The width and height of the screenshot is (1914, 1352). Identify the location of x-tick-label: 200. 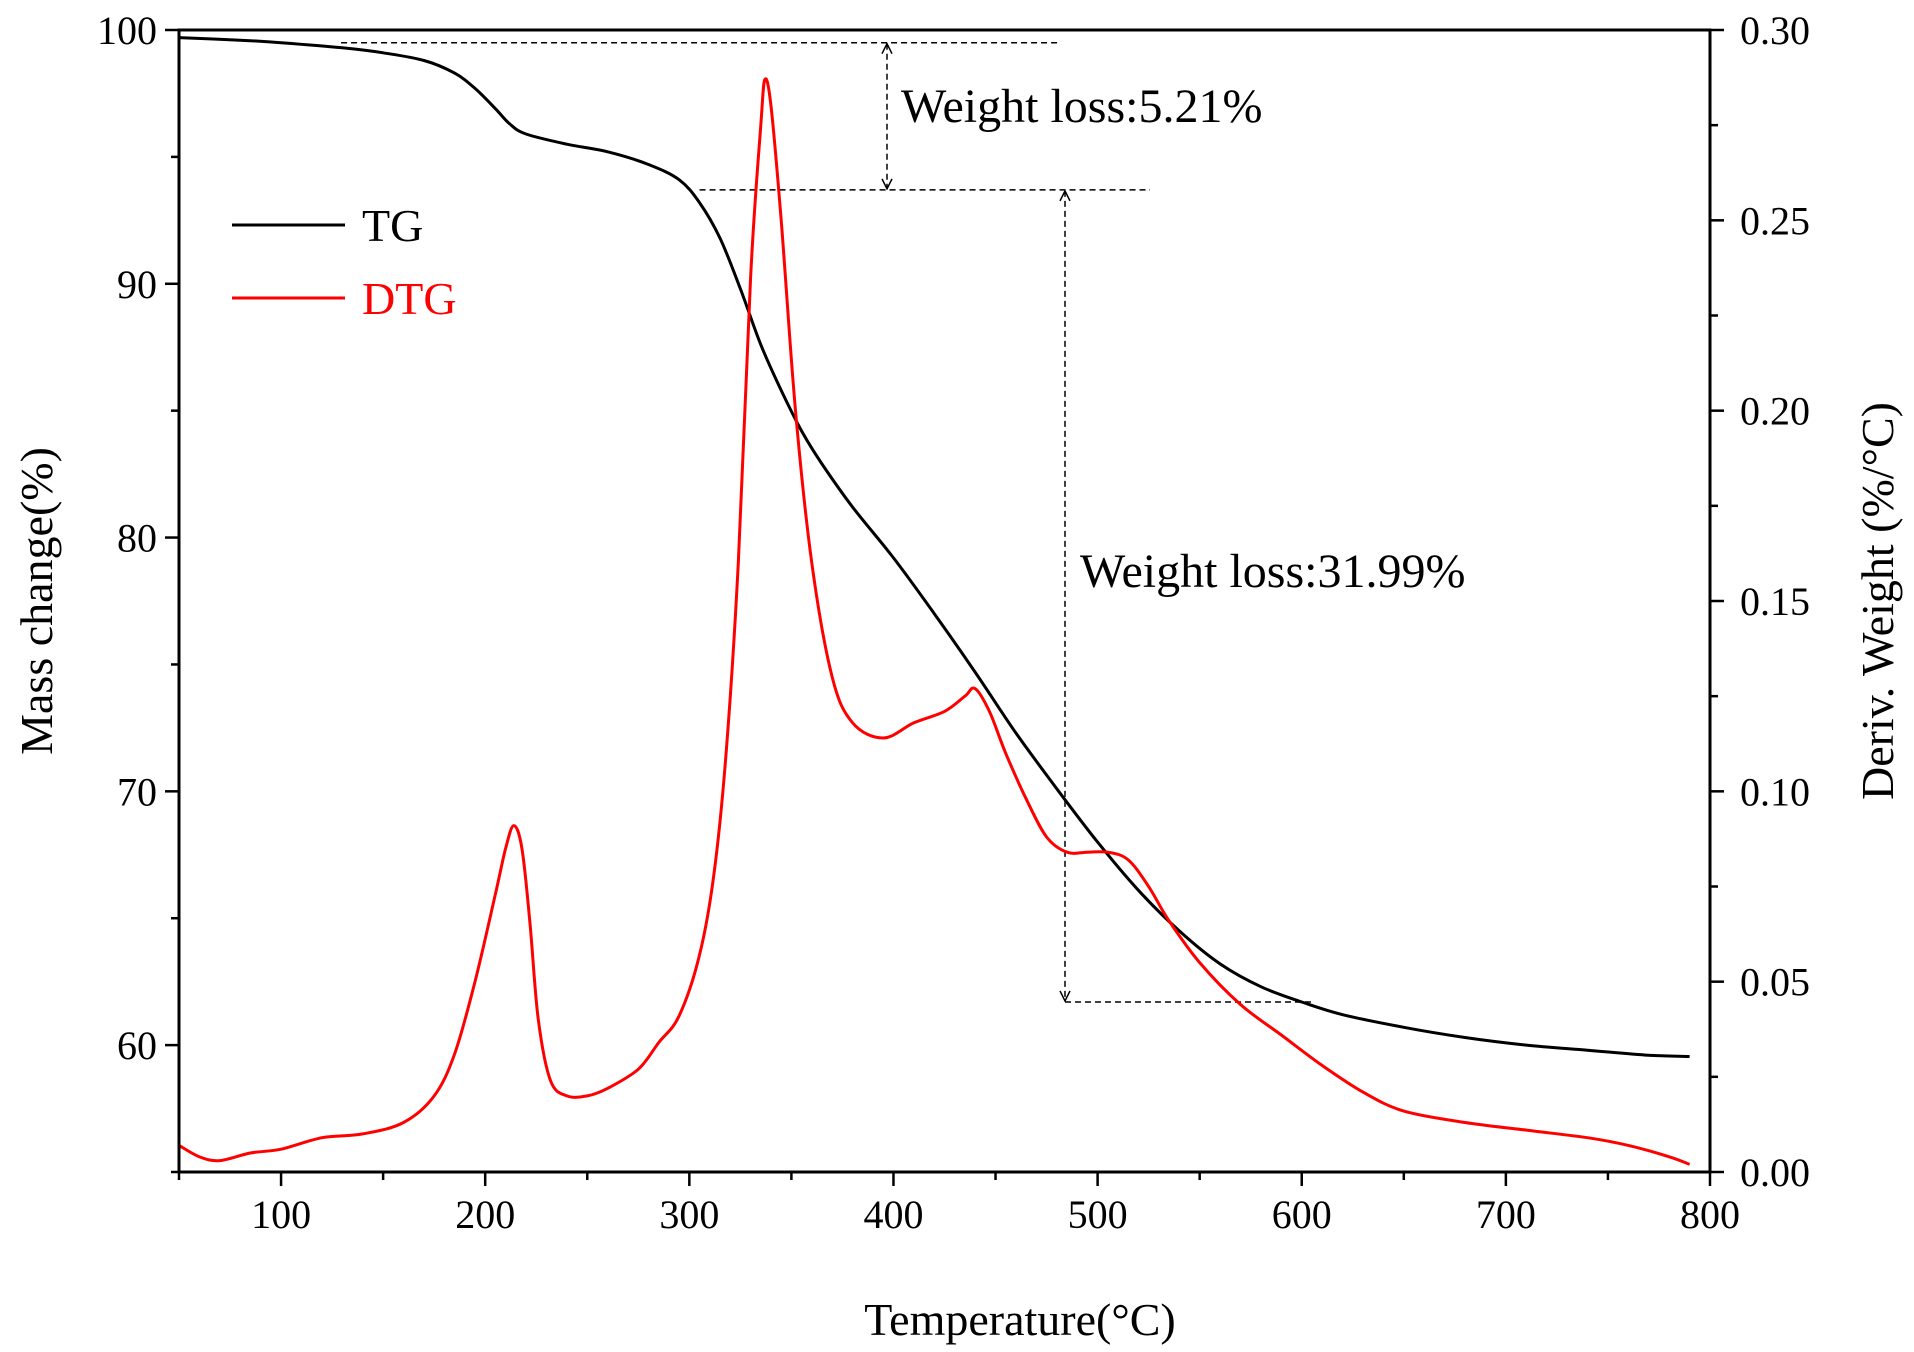
(485, 1214).